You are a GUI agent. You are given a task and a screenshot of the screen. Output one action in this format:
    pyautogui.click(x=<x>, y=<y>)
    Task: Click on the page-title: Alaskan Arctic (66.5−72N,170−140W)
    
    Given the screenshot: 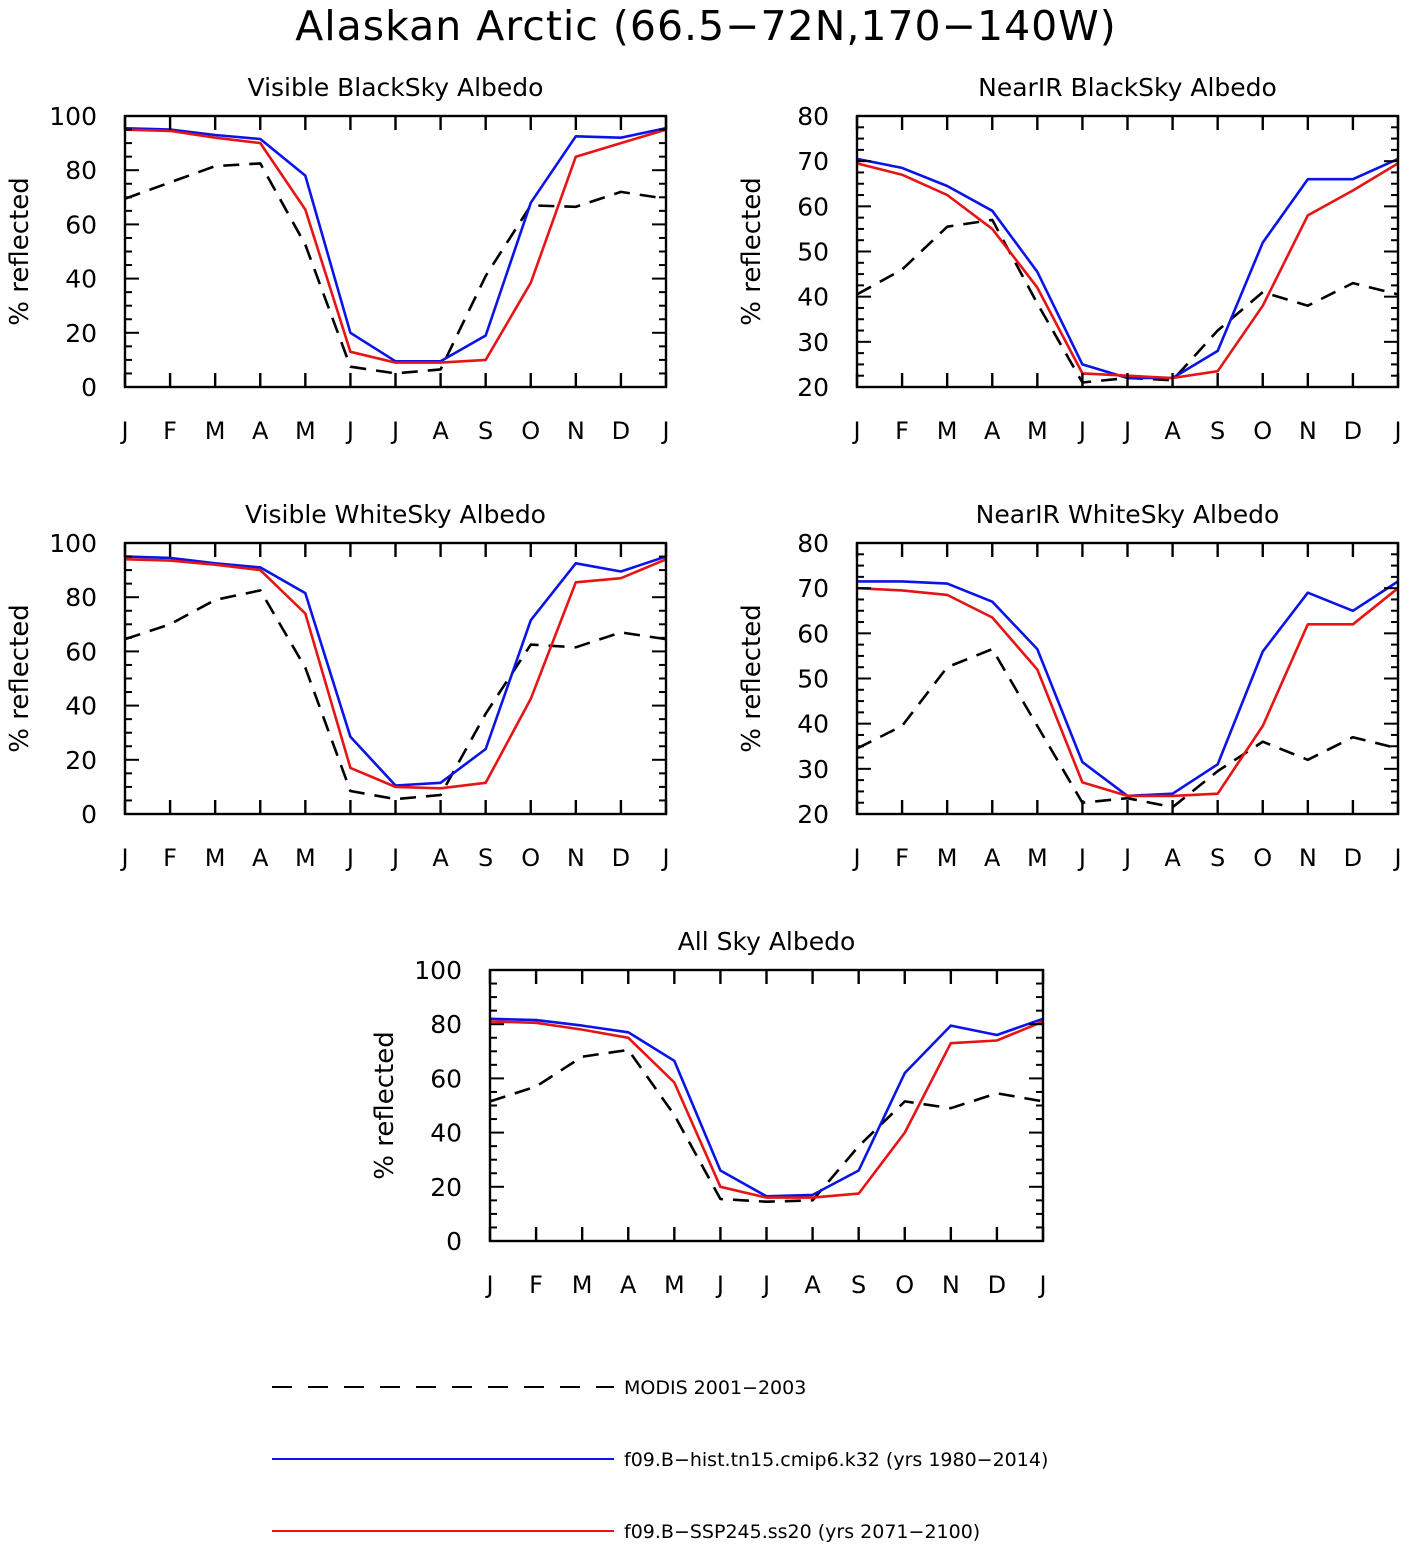 What is the action you would take?
    pyautogui.click(x=706, y=26)
    